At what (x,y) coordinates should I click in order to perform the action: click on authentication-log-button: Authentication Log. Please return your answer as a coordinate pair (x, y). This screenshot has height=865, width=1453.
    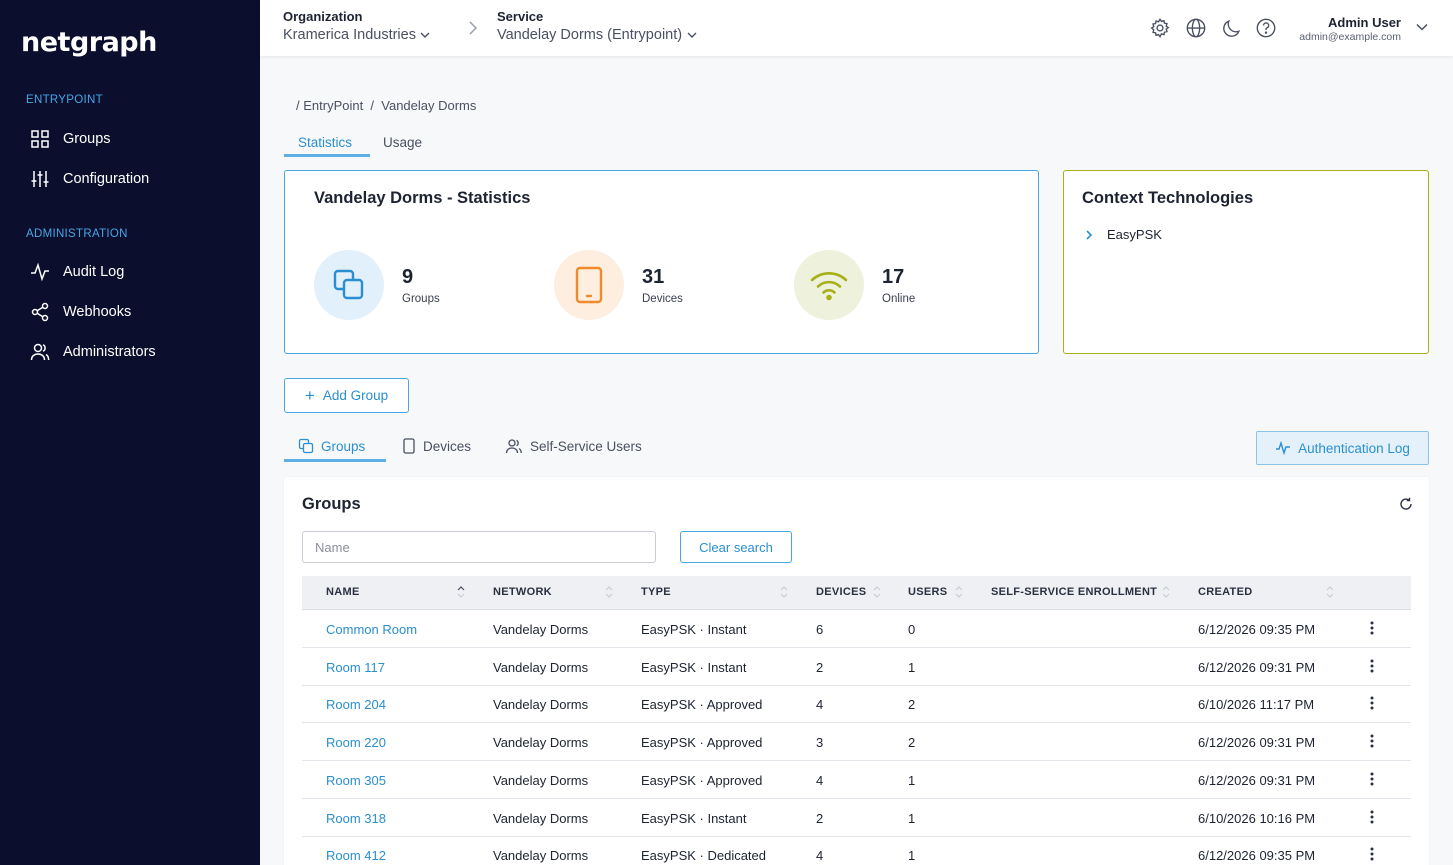
    Looking at the image, I should click on (1342, 448).